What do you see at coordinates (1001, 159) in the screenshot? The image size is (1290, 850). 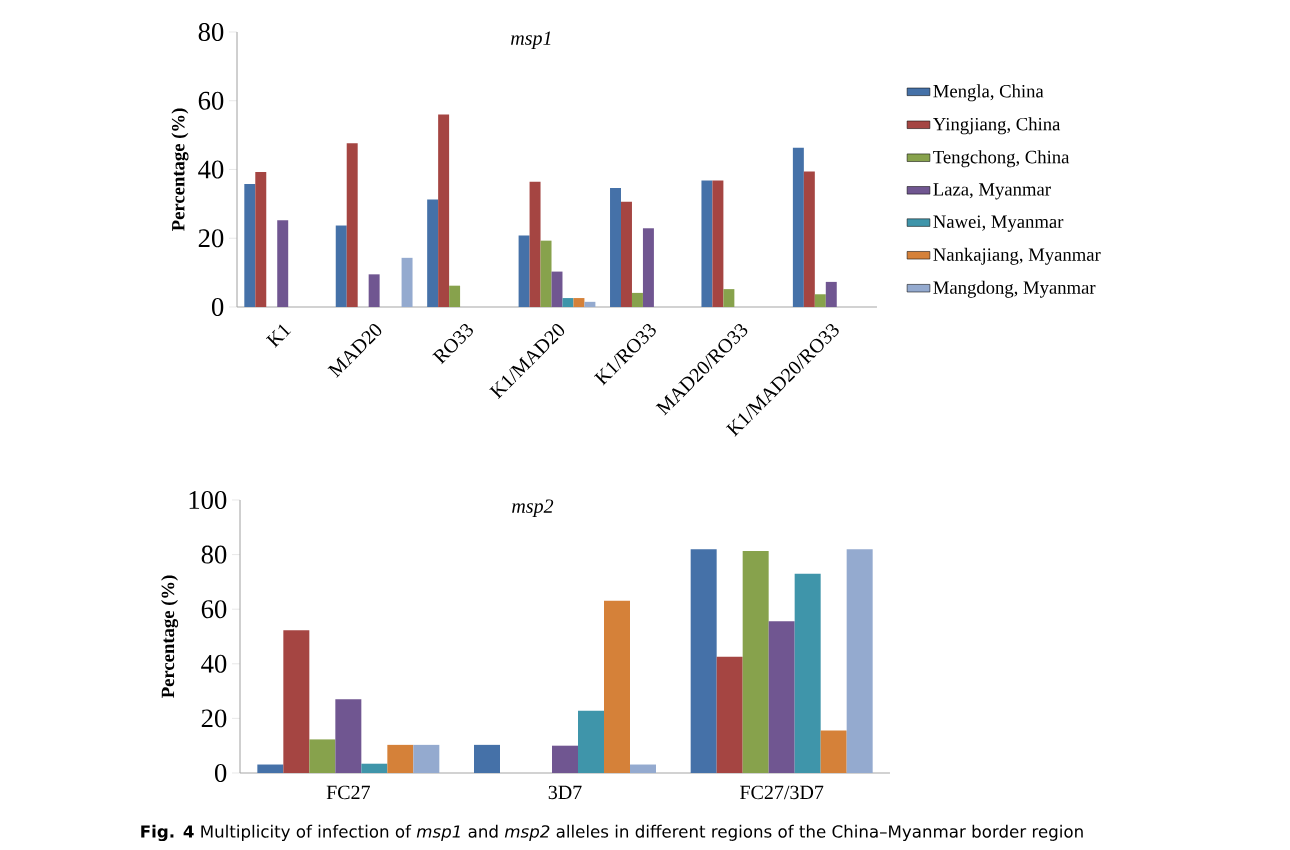 I see `legend-label: Tengchong, China` at bounding box center [1001, 159].